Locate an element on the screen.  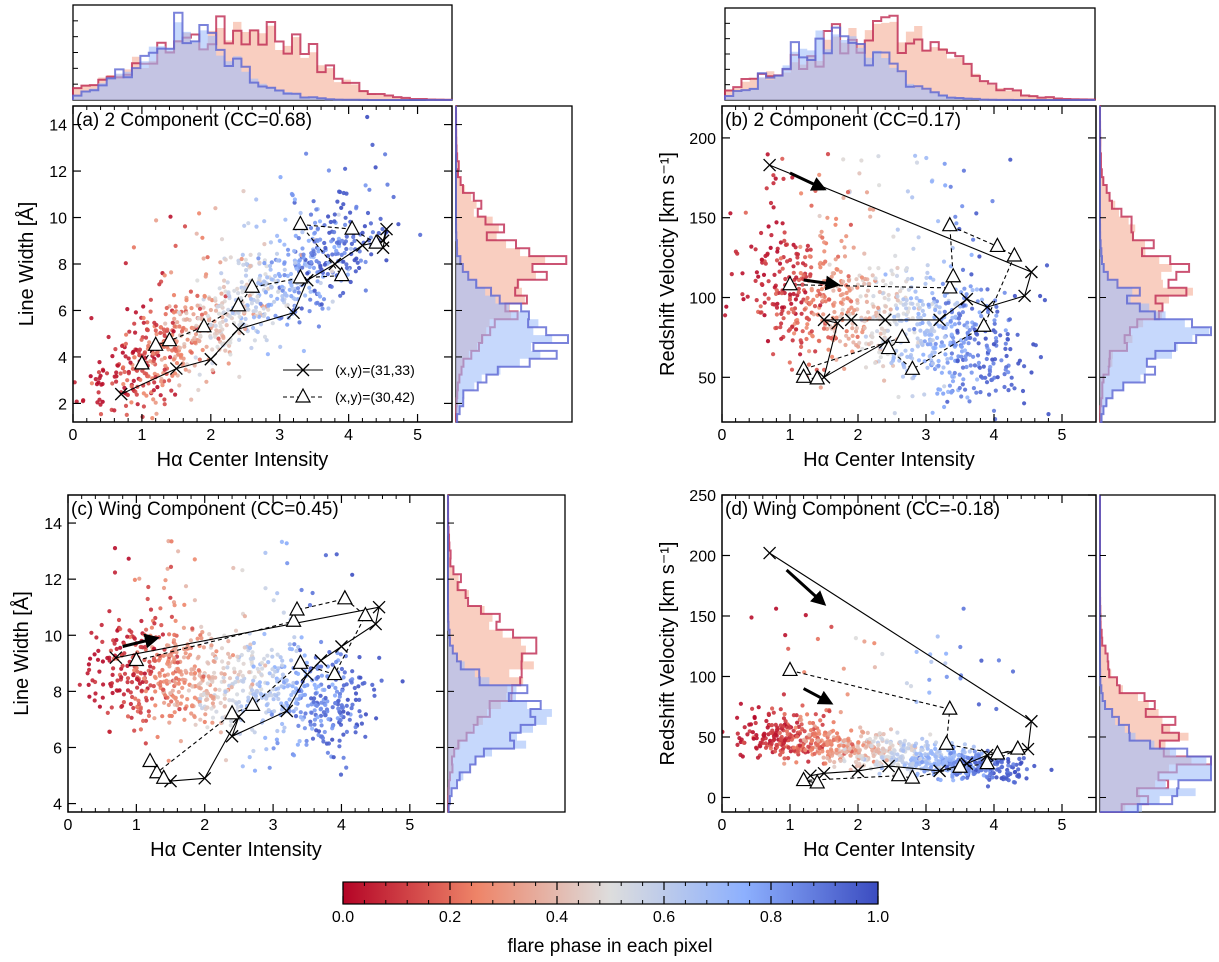
right-histogram-b is located at coordinates (1157, 264).